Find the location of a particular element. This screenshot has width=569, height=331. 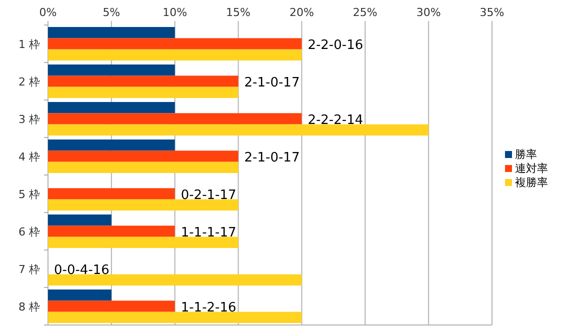

y-tick-label: 5 枠 is located at coordinates (29, 194).